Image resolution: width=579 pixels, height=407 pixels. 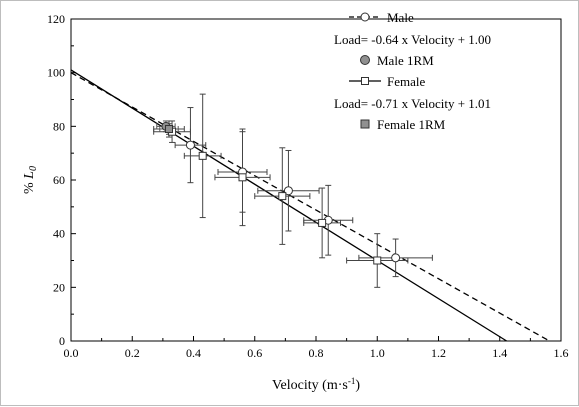 What do you see at coordinates (29, 175) in the screenshot?
I see `y-axis-title-var: L` at bounding box center [29, 175].